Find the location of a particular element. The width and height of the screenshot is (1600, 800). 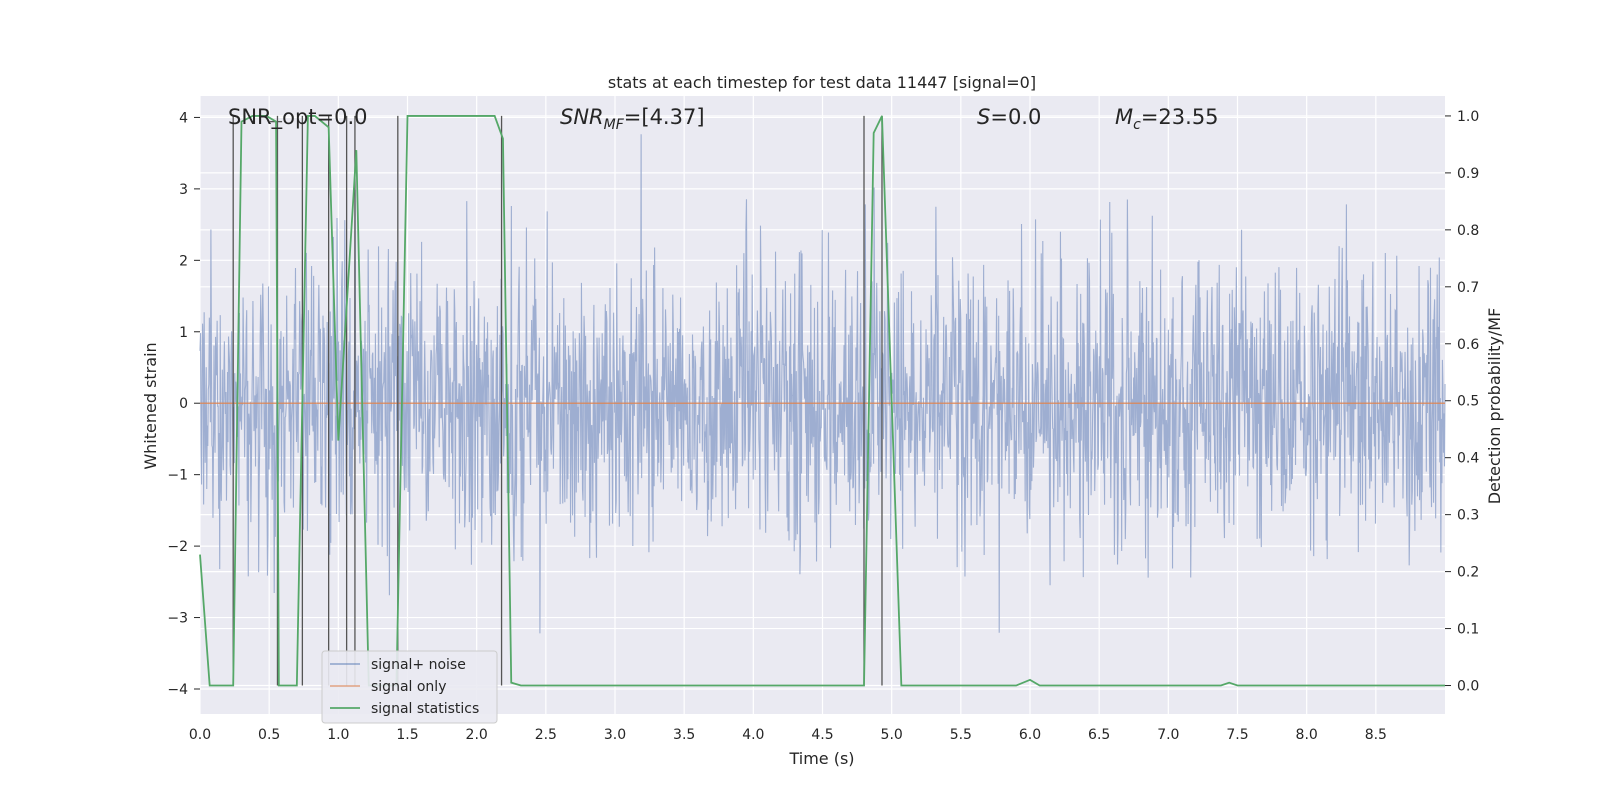

legend-box is located at coordinates (409, 687).